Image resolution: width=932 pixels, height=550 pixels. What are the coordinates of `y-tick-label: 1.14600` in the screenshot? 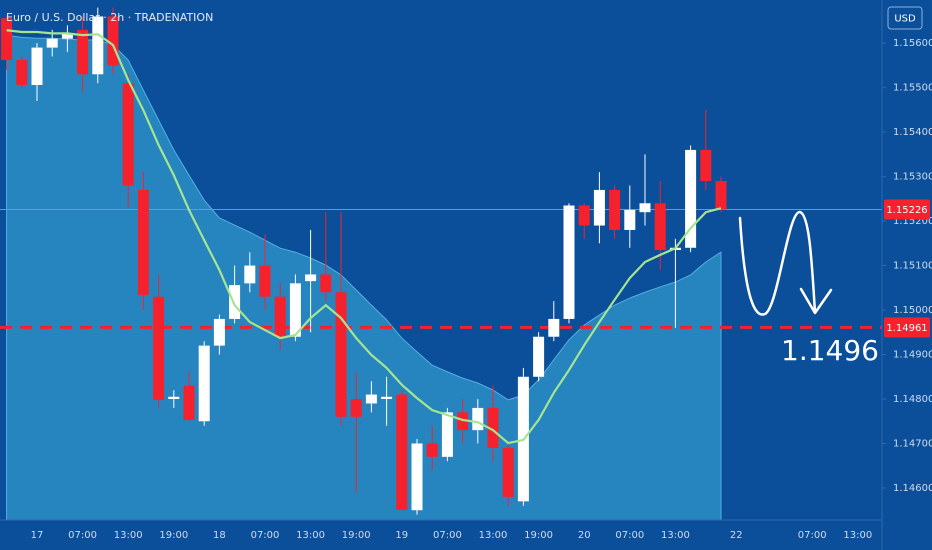 It's located at (912, 488).